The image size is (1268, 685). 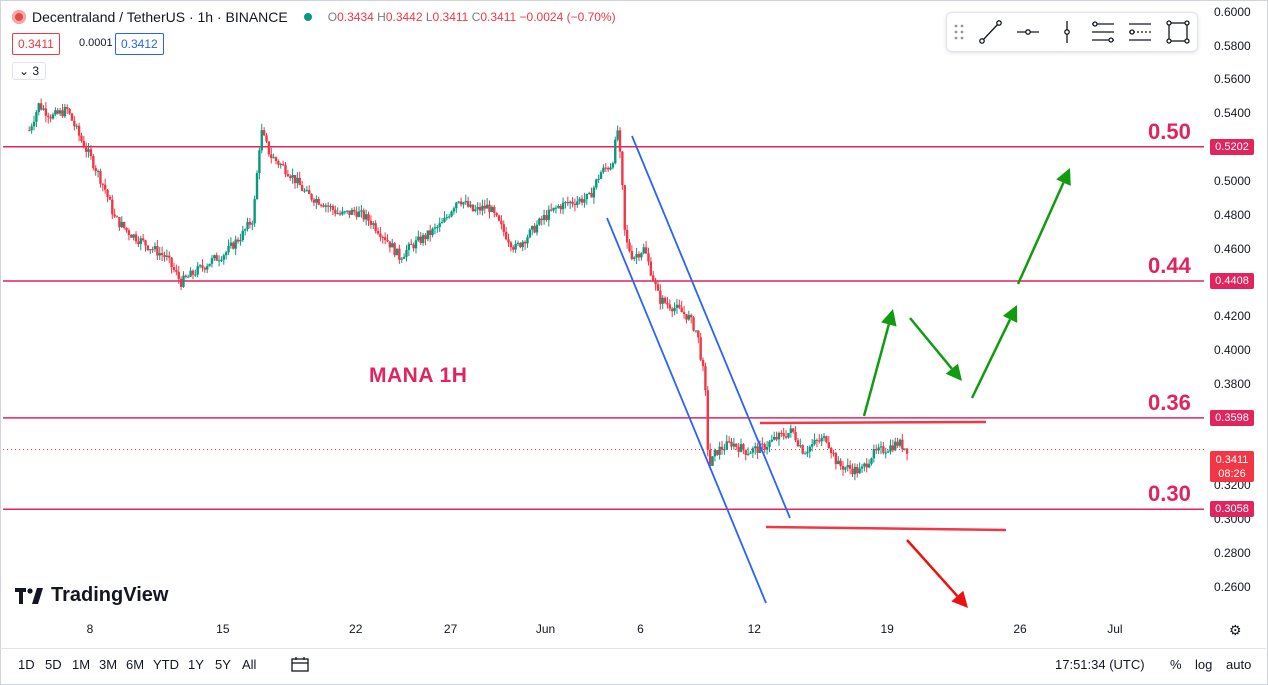 What do you see at coordinates (223, 664) in the screenshot?
I see `range-button-5y: 5Y` at bounding box center [223, 664].